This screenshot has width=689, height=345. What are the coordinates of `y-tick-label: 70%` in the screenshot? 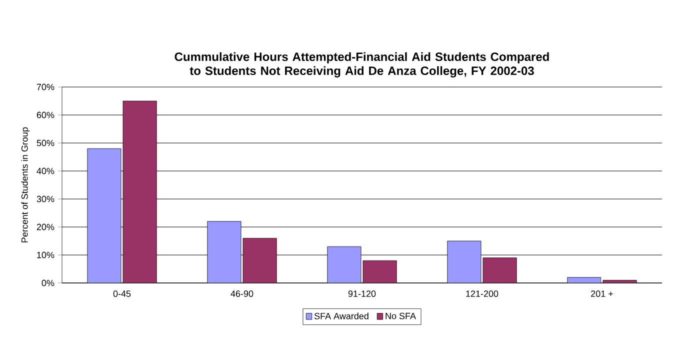 It's located at (45, 87).